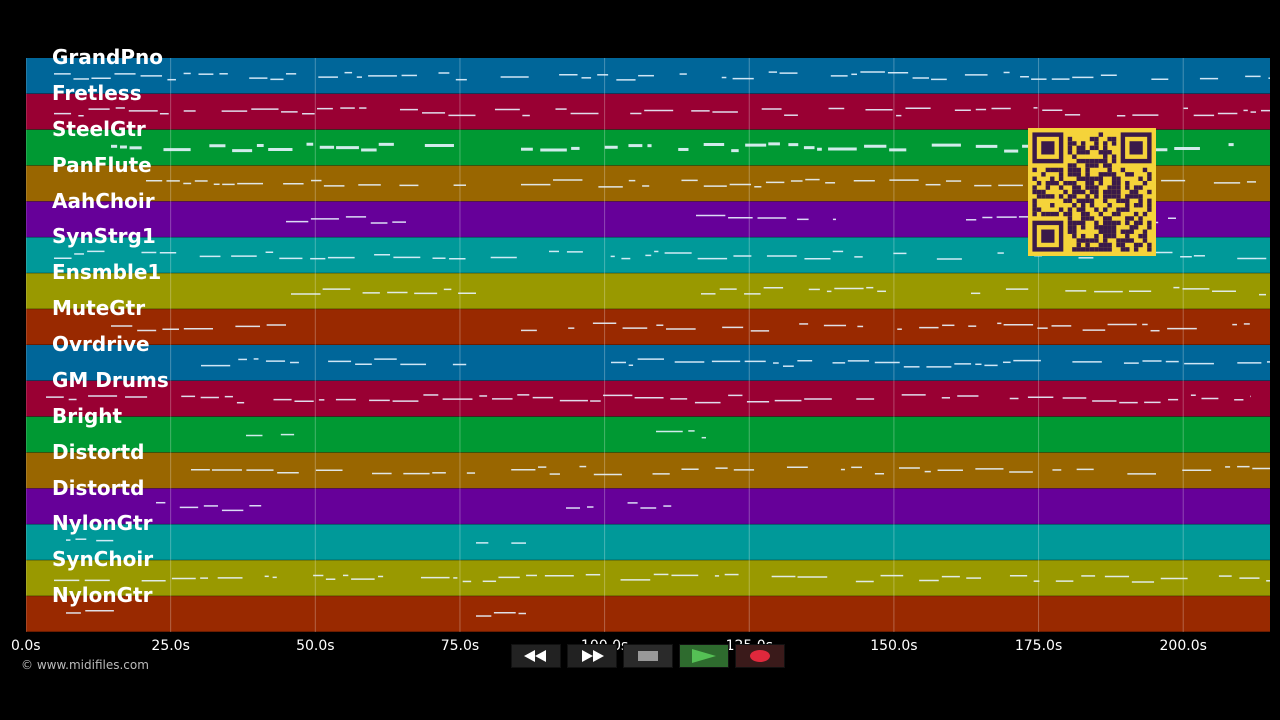 The width and height of the screenshot is (1280, 720). I want to click on time-tick-label: 200.0s, so click(1183, 646).